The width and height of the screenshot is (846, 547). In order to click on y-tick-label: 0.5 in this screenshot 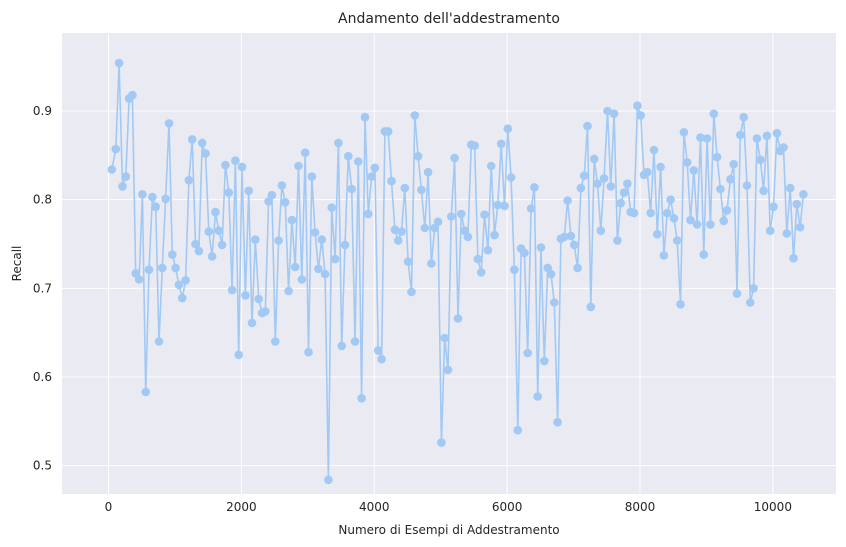, I will do `click(42, 466)`.